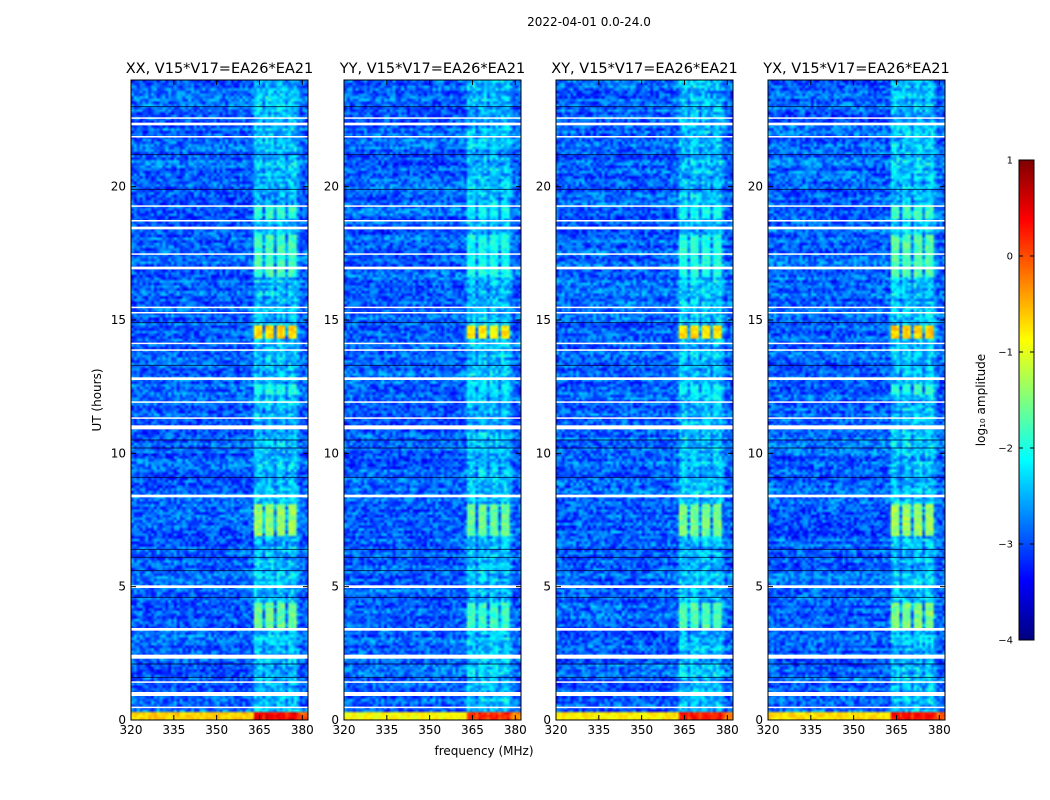  I want to click on y-axis-label: UT (hours), so click(97, 399).